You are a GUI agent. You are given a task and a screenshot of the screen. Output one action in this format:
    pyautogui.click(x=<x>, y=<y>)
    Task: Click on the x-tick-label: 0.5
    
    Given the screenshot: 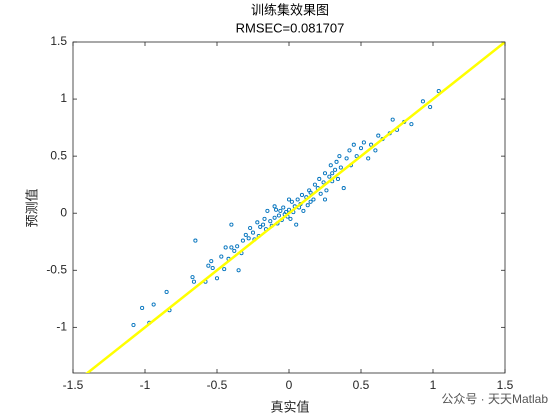 What is the action you would take?
    pyautogui.click(x=361, y=385)
    